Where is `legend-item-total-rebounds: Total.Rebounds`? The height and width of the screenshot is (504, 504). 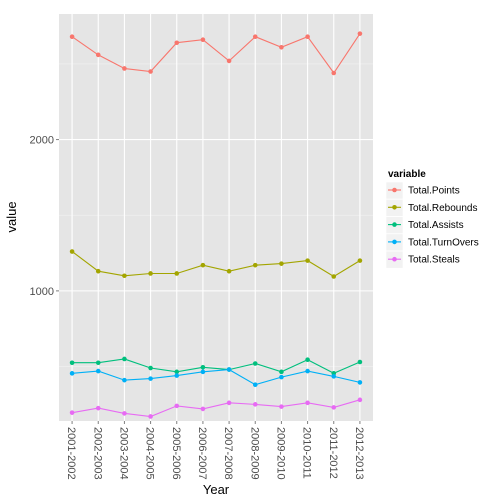
legend-item-total-rebounds: Total.Rebounds is located at coordinates (431, 208).